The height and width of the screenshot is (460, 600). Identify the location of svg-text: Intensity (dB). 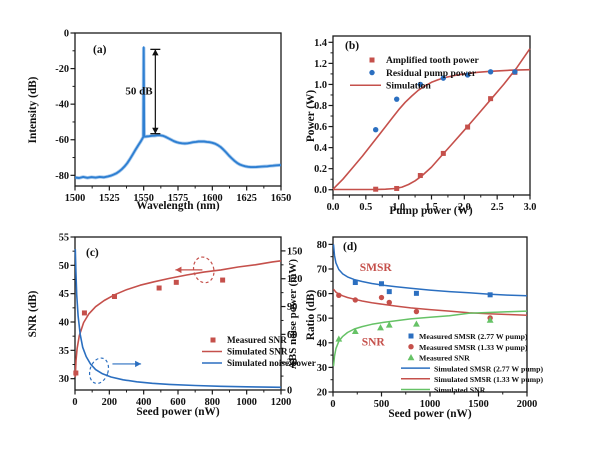
(33, 109).